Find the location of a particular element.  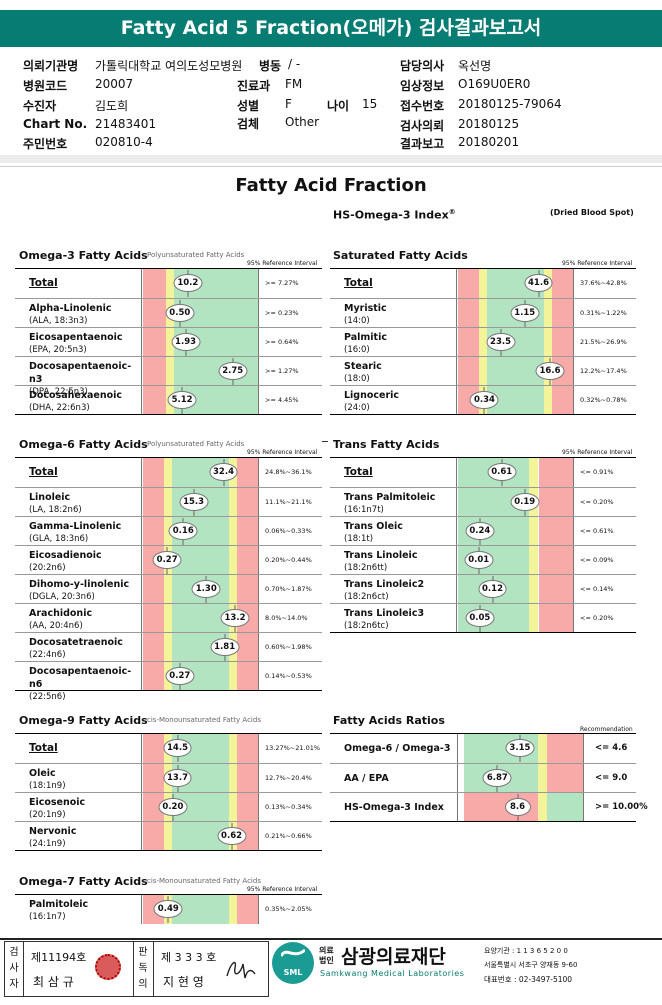

analyte-abbr: (DHA, 22:6n3) is located at coordinates (59, 408).